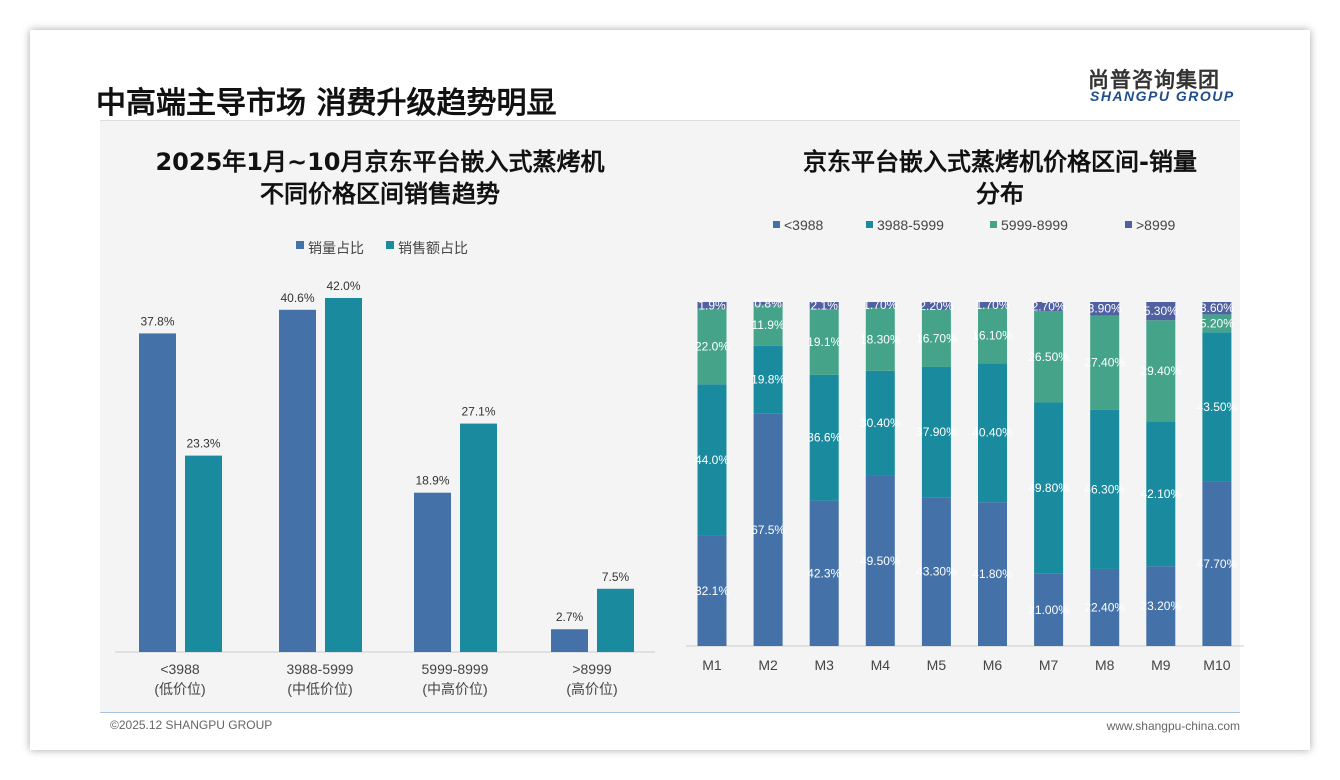 The image size is (1340, 780). Describe the element at coordinates (380, 178) in the screenshot. I see `left-chart-title: 2025年1月~10月京东平台嵌入式蒸烤机 不同价格区间销售趋势` at that location.